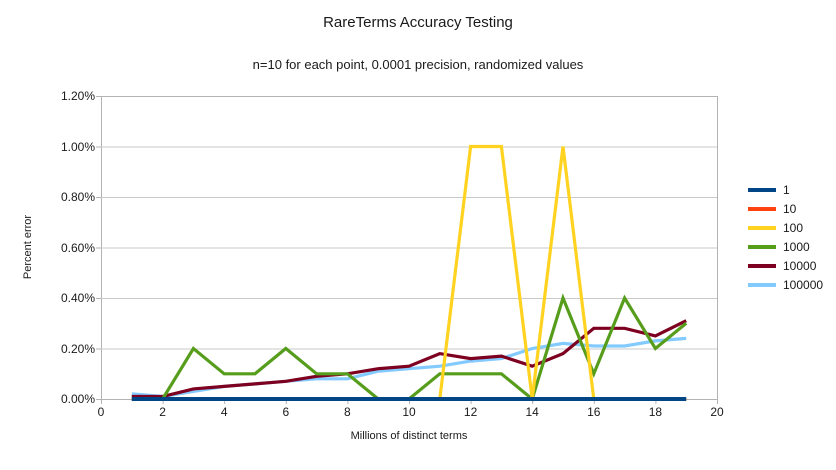 The image size is (836, 470). I want to click on x-tick-label: 16, so click(594, 412).